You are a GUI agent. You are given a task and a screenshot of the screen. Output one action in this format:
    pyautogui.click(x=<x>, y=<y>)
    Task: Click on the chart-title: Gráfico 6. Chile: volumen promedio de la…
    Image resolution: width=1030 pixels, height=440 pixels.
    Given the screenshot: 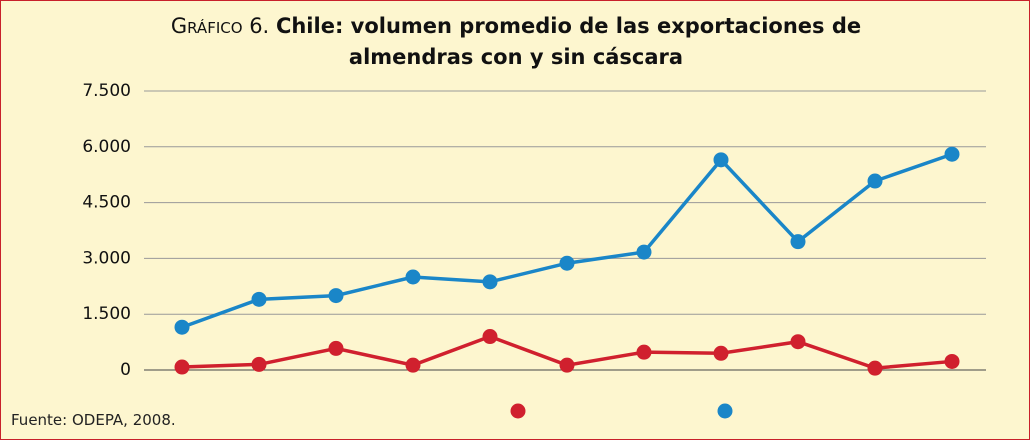 What is the action you would take?
    pyautogui.click(x=516, y=42)
    